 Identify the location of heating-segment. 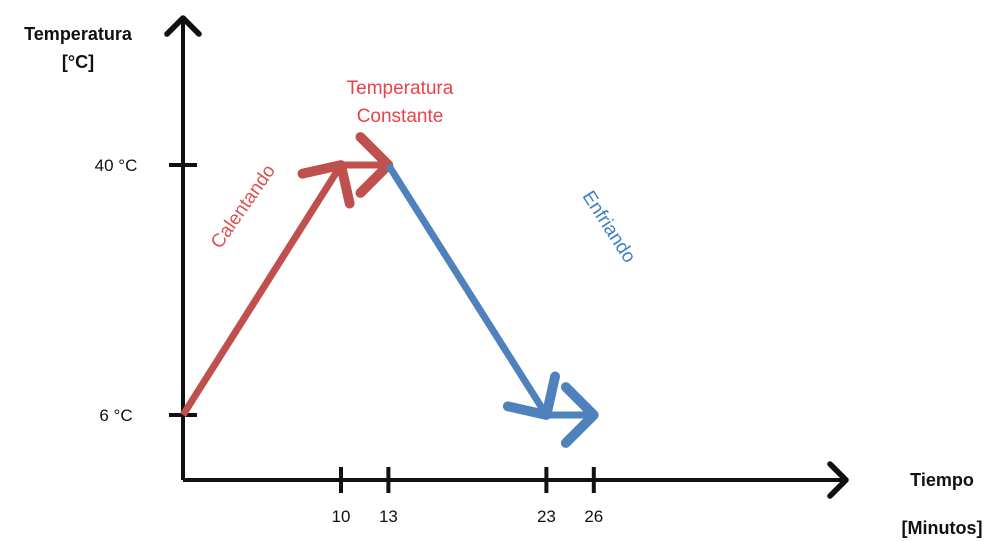
(267, 288).